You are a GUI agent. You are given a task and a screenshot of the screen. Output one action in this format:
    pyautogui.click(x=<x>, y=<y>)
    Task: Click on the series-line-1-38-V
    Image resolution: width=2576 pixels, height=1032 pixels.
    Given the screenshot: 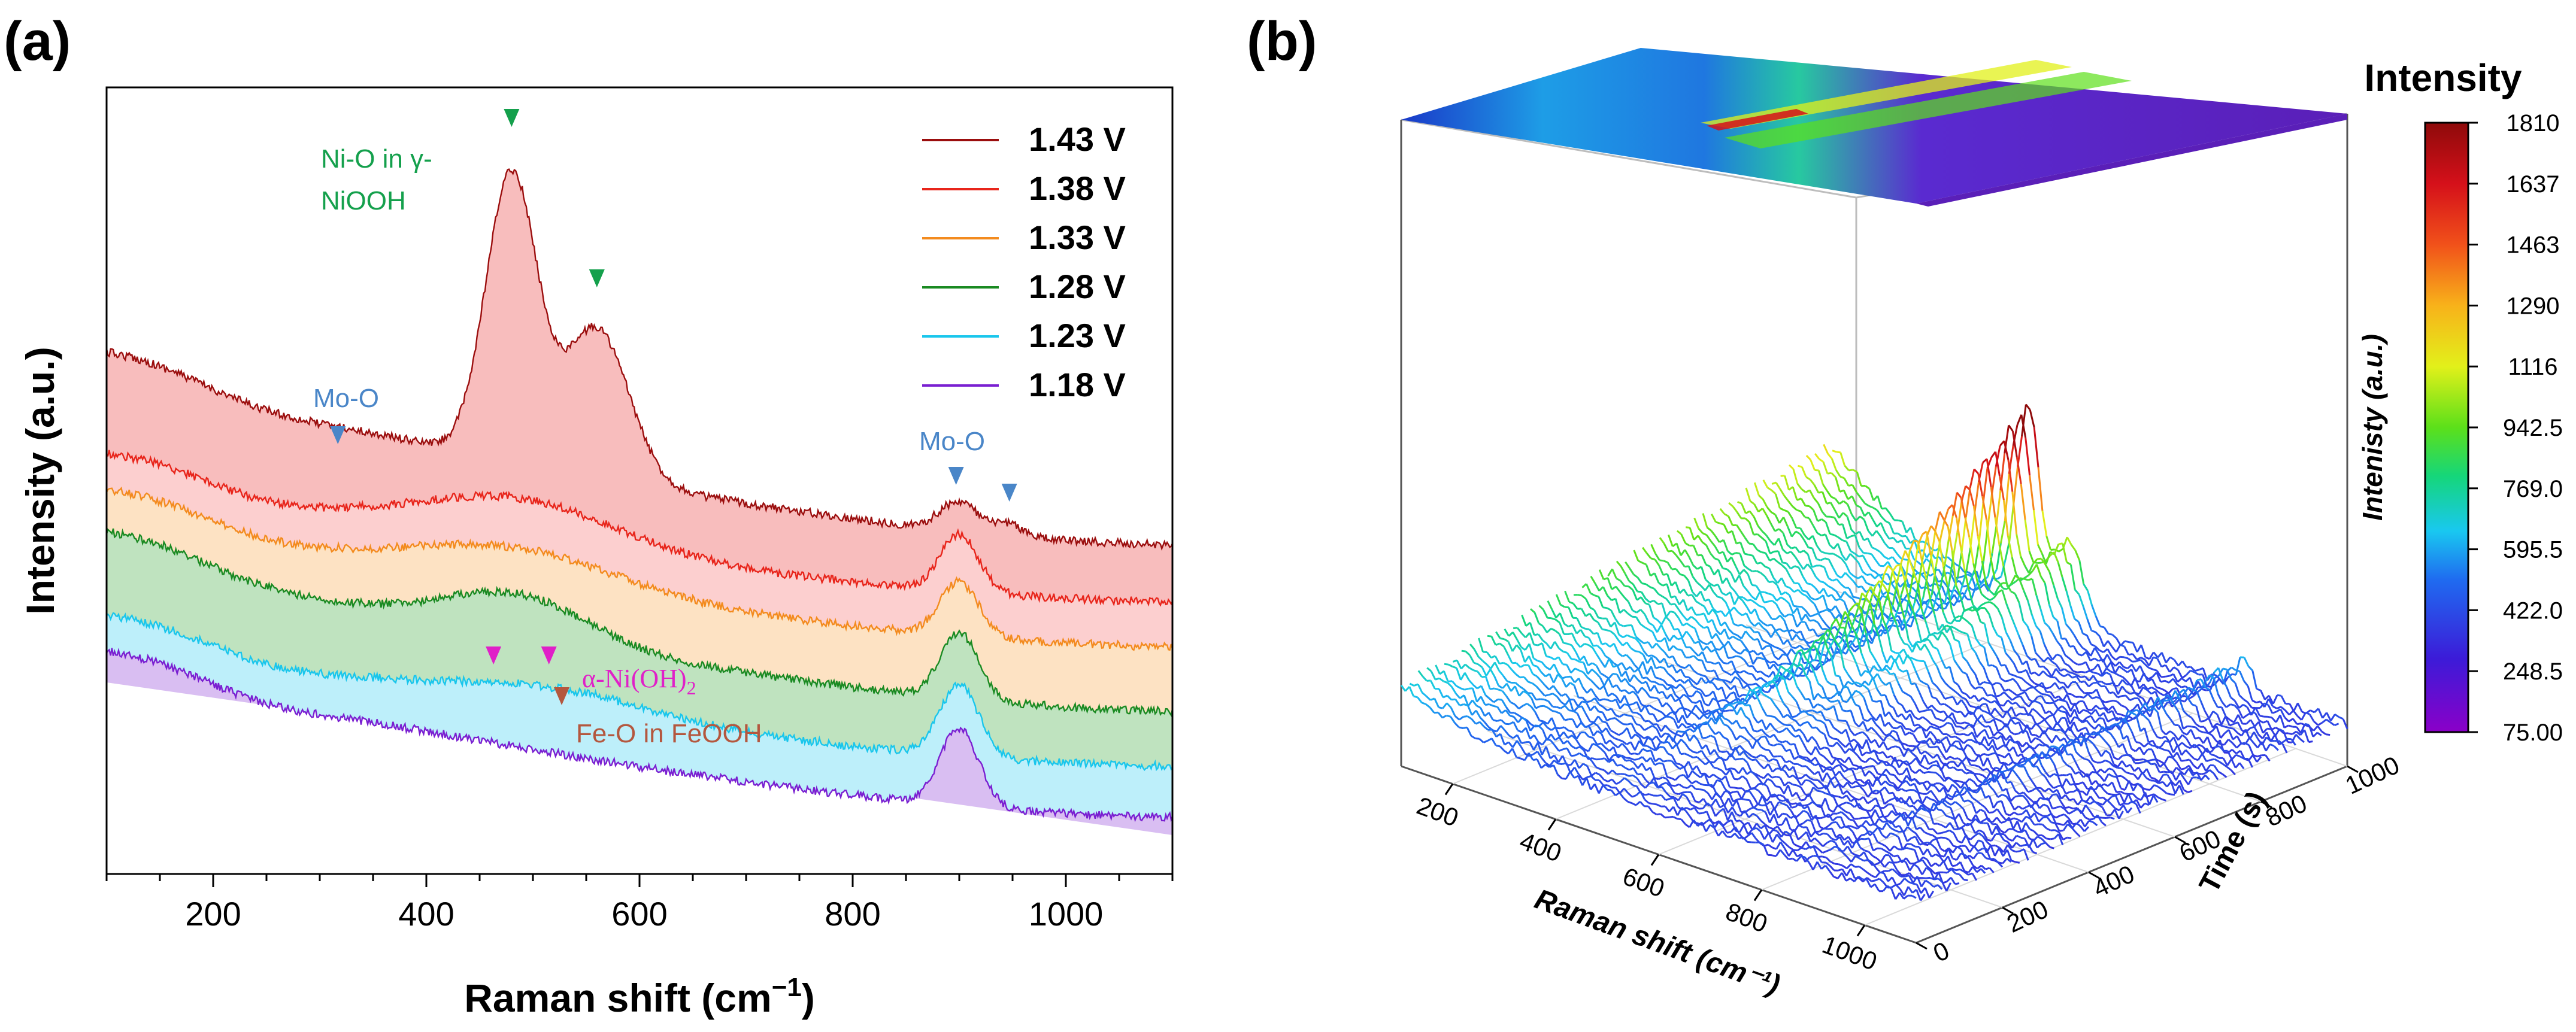 What is the action you would take?
    pyautogui.click(x=640, y=528)
    